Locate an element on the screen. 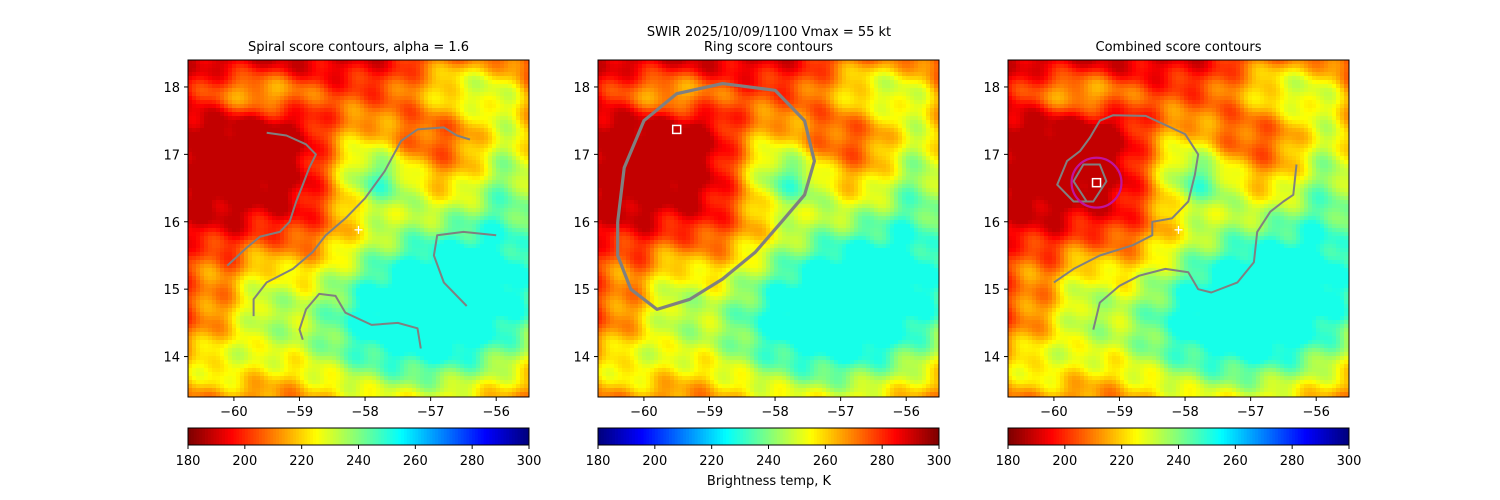 The height and width of the screenshot is (500, 1500). colorbar-label: Brightness temp, K is located at coordinates (769, 481).